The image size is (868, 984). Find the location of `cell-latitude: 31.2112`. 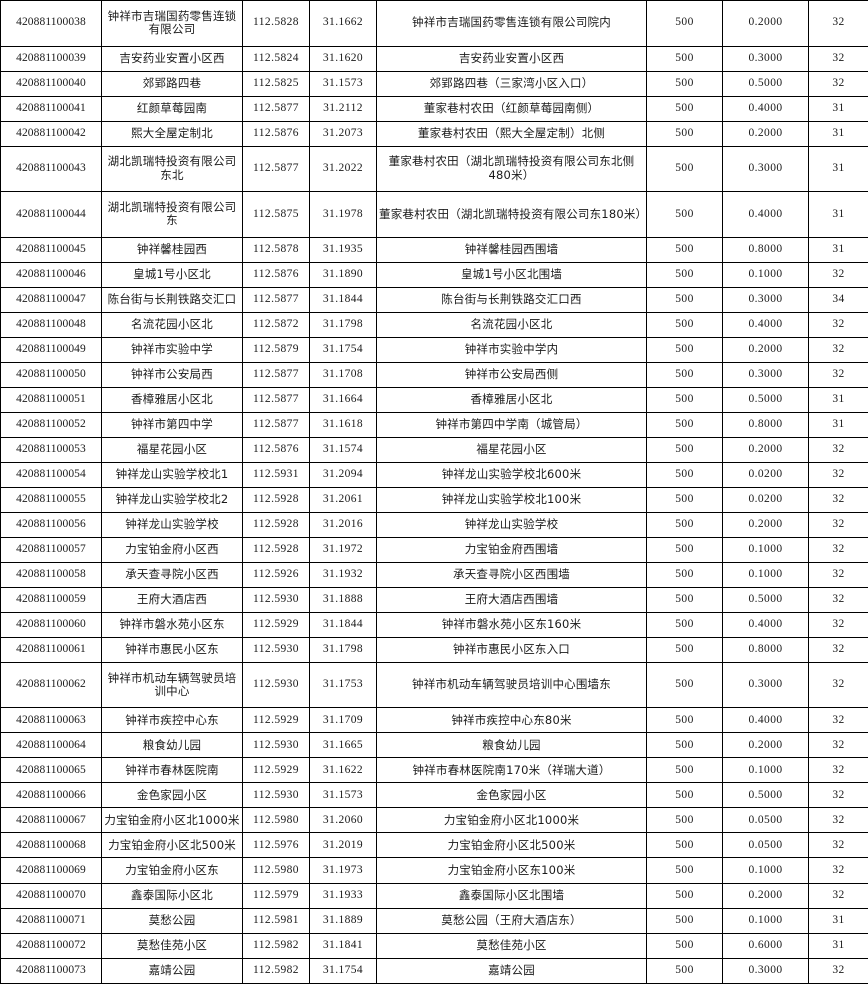

cell-latitude: 31.2112 is located at coordinates (343, 108).